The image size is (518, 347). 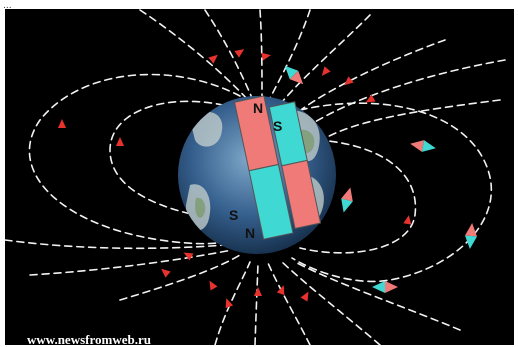 I want to click on pole-label-n-top: N, so click(x=258, y=108).